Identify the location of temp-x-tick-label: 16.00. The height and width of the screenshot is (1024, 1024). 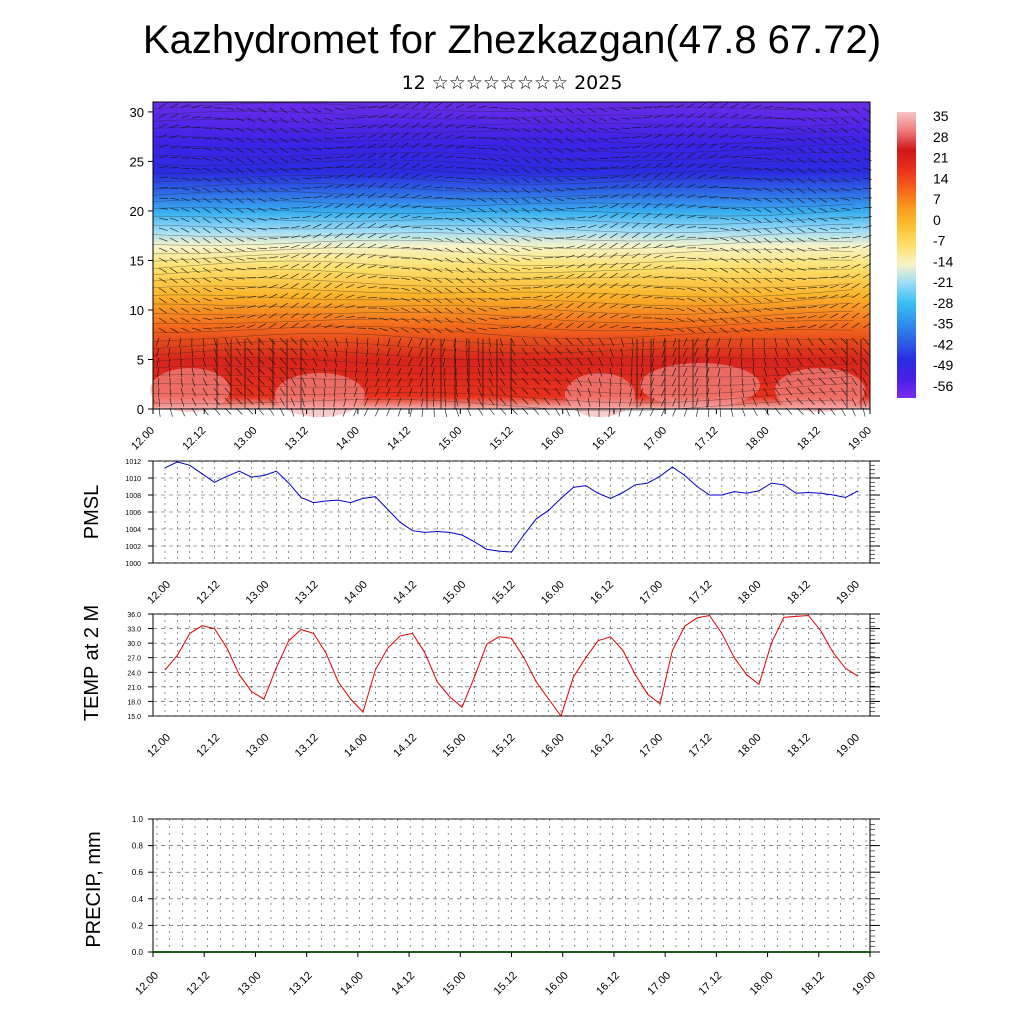
(553, 746).